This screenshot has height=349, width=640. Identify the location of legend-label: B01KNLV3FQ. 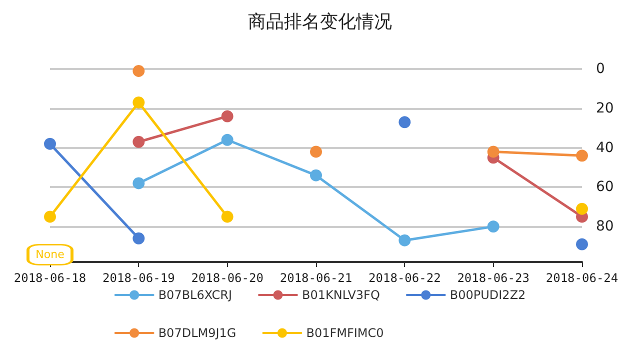
(341, 295).